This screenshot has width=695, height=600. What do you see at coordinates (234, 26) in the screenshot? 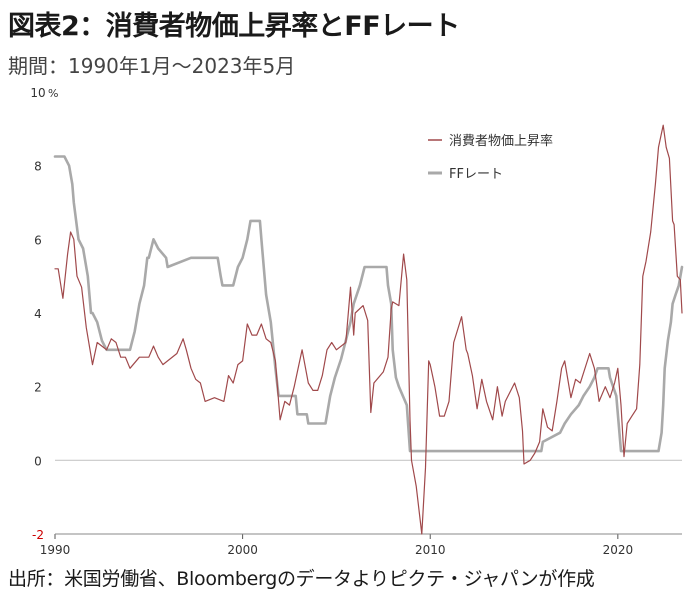
I see `chart-title: 図表2：消費者物価上昇率とFFレート` at bounding box center [234, 26].